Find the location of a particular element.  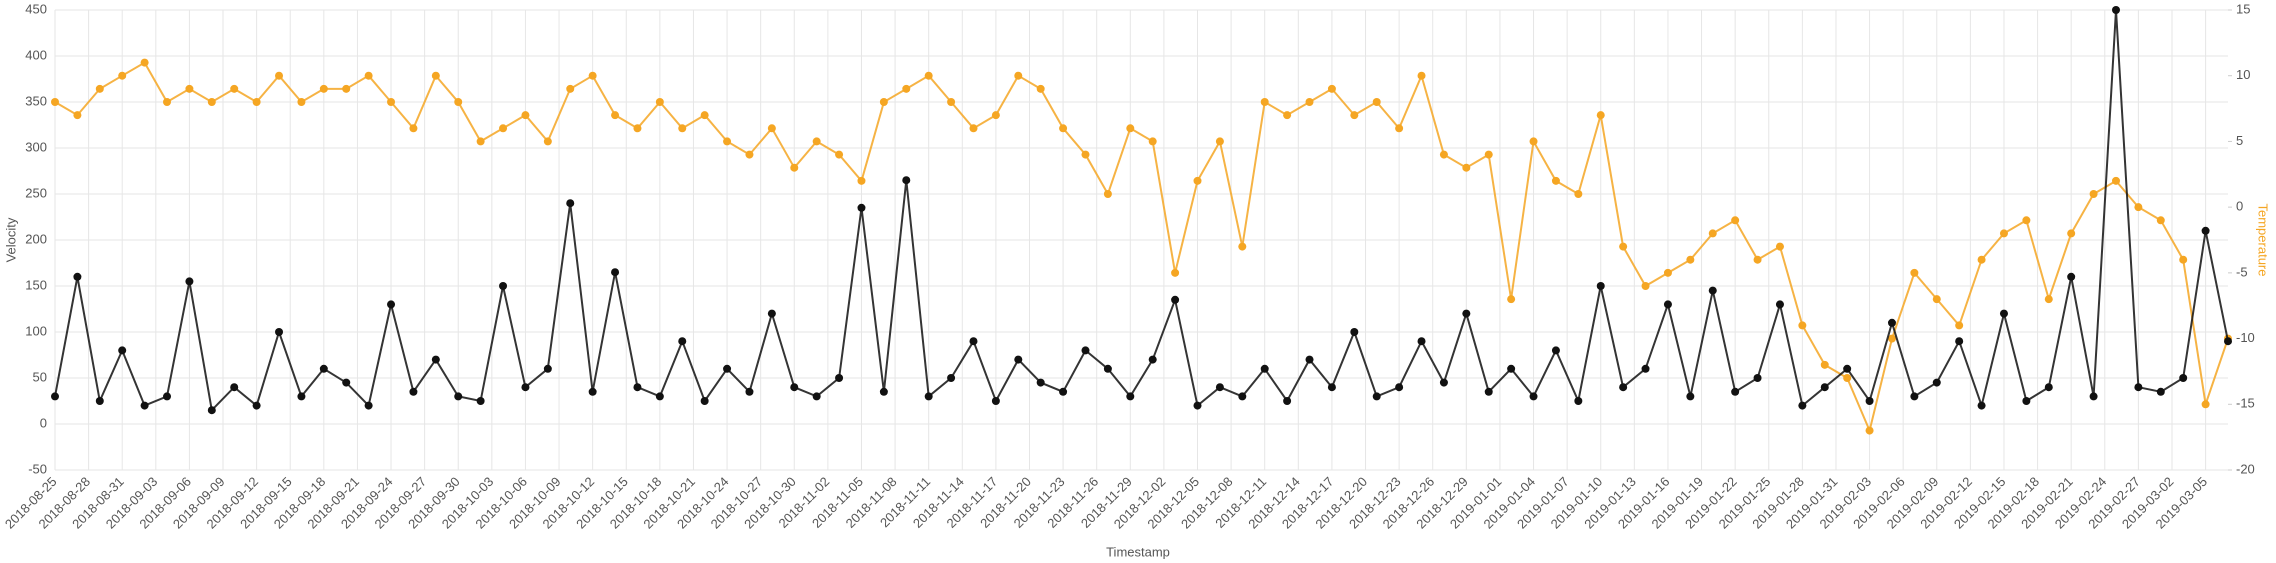

y-tick-label: 250 is located at coordinates (36, 192).